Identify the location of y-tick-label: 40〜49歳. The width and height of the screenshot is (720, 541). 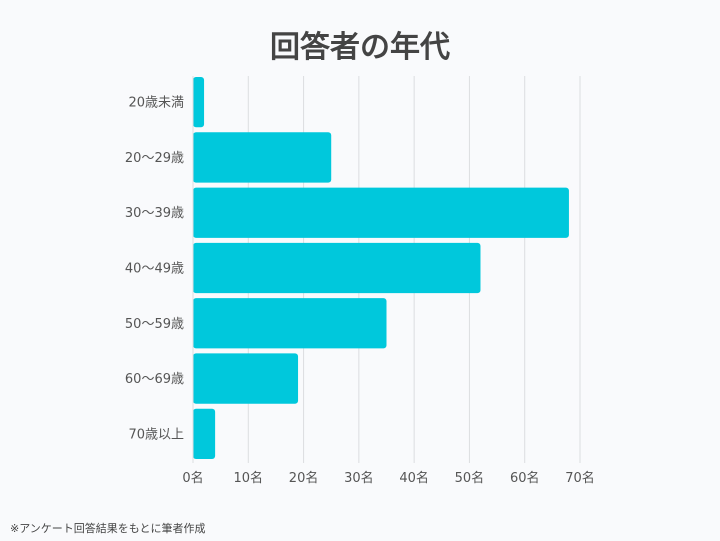
(154, 269).